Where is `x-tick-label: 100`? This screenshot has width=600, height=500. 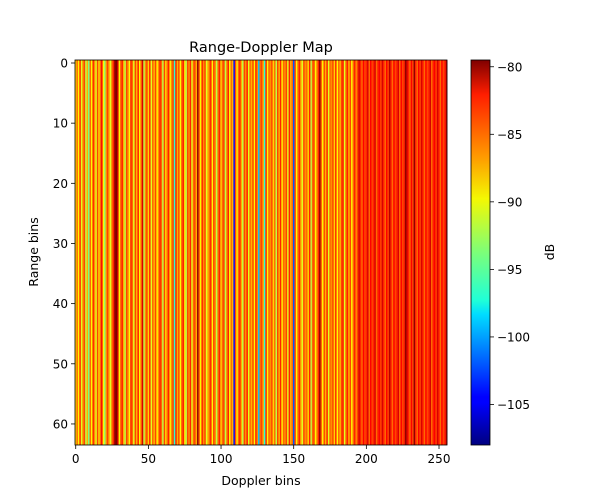
x-tick-label: 100 is located at coordinates (221, 459).